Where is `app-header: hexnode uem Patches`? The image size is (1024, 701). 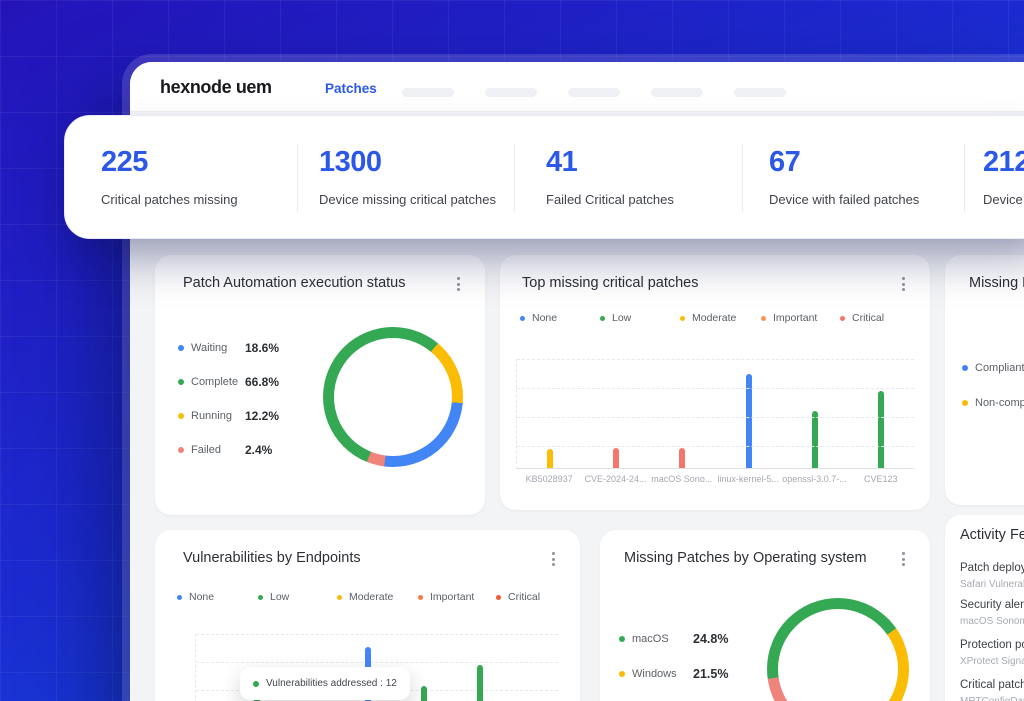
app-header: hexnode uem Patches is located at coordinates (577, 87).